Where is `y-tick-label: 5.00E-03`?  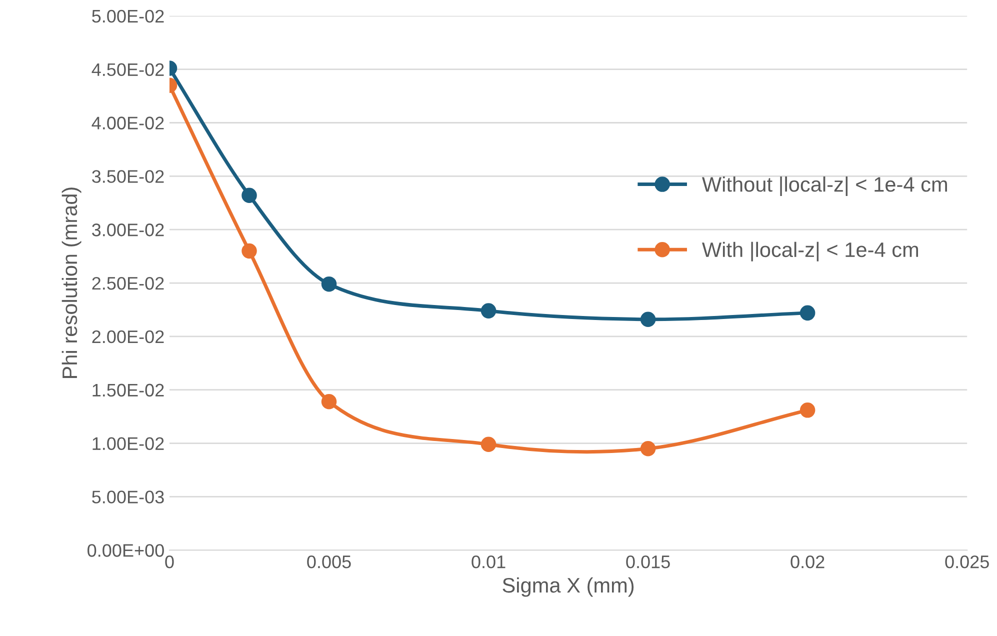
y-tick-label: 5.00E-03 is located at coordinates (128, 497).